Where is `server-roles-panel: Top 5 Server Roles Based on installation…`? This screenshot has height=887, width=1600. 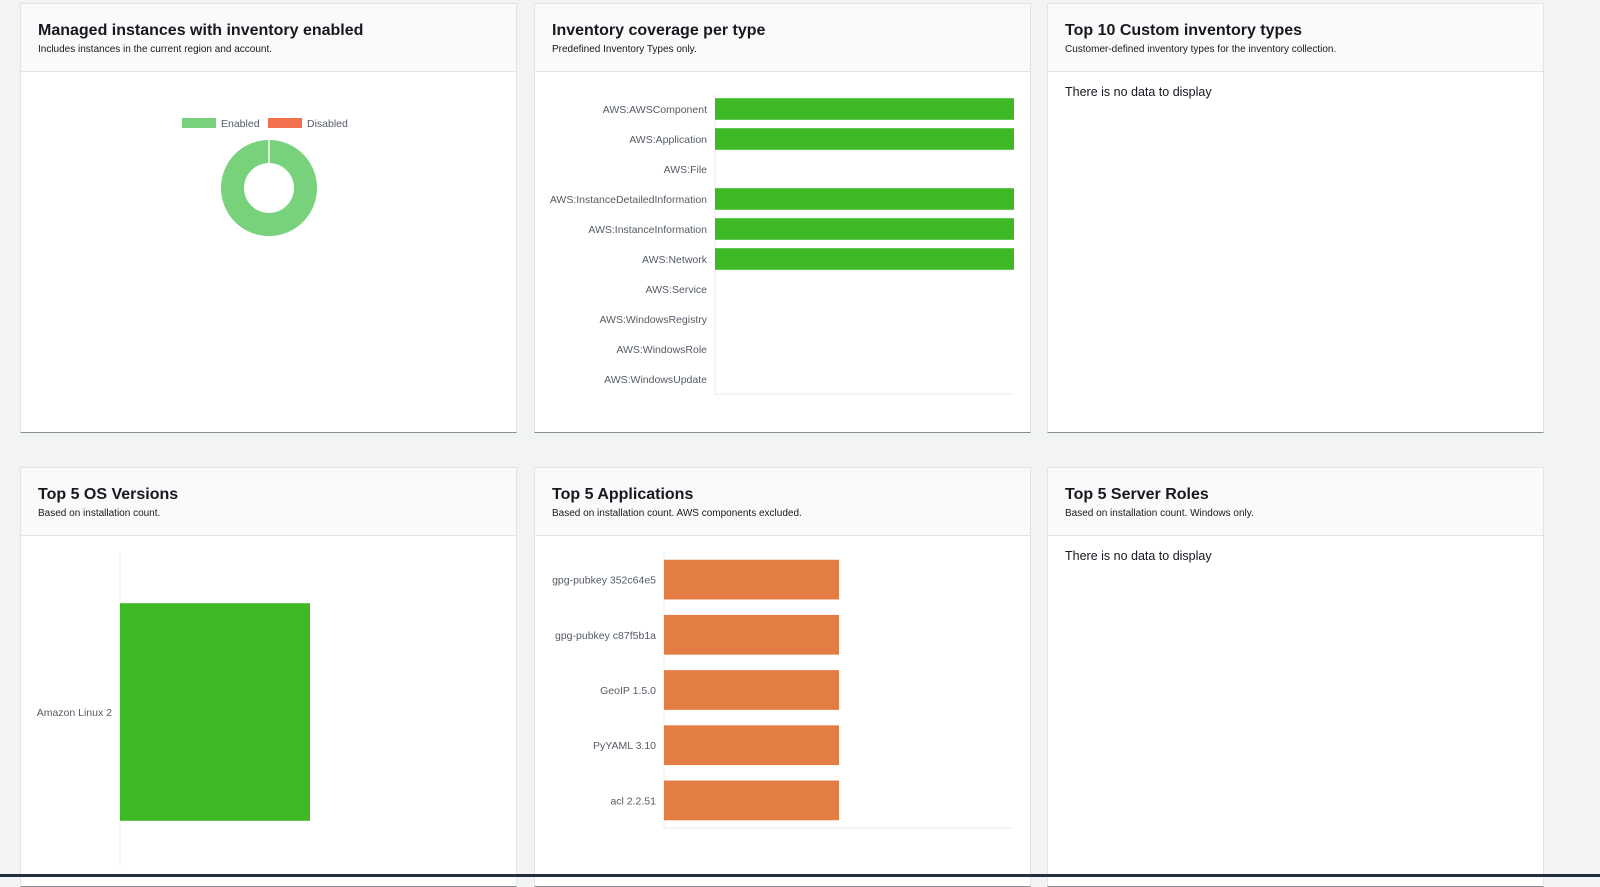
server-roles-panel: Top 5 Server Roles Based on installation… is located at coordinates (1295, 677).